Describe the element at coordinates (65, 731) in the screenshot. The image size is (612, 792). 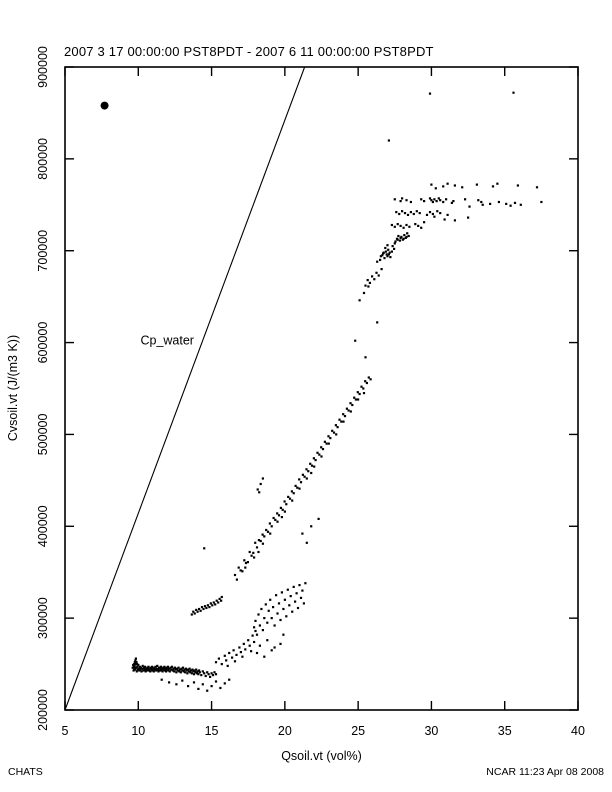
I see `x-tick-label: 5` at that location.